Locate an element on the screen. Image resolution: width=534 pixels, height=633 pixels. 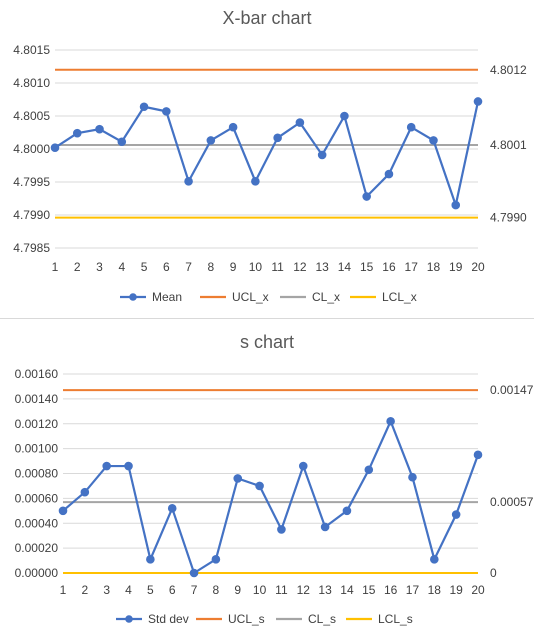
legend-label: UCL_s is located at coordinates (246, 619).